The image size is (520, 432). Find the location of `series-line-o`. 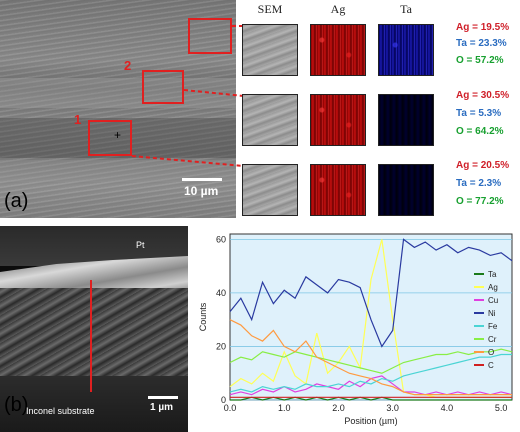

series-line-o is located at coordinates (370, 357).